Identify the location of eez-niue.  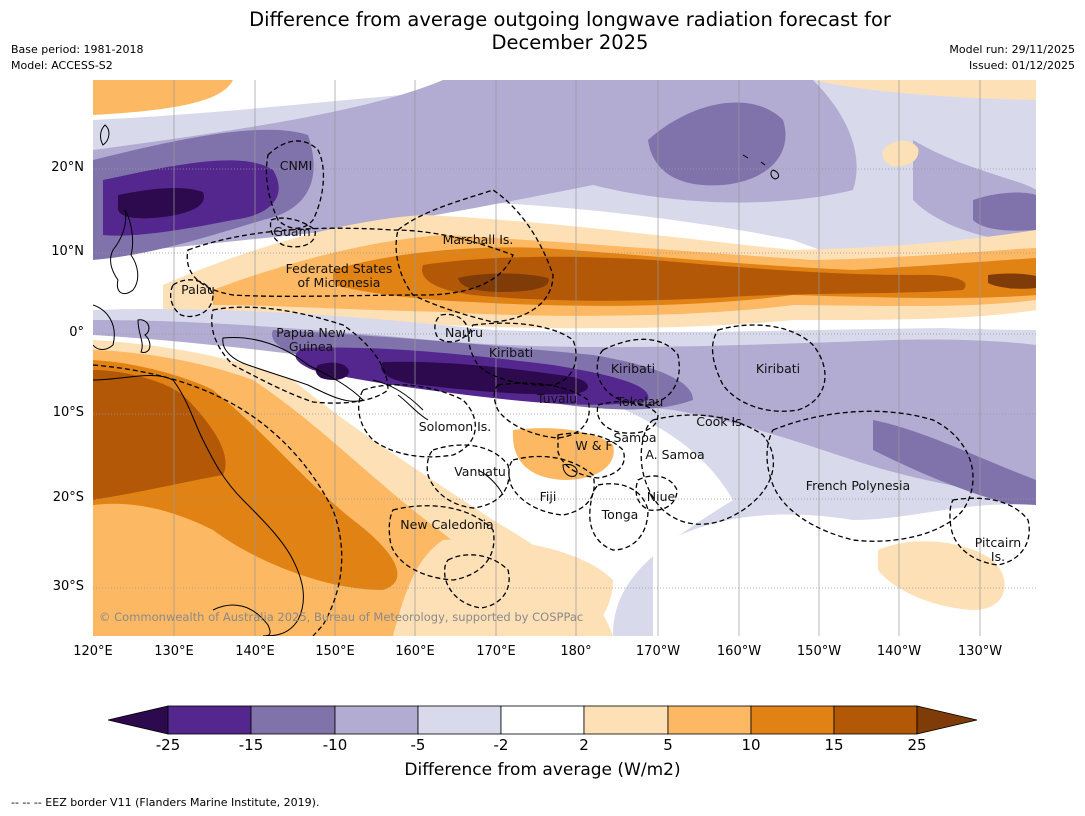
(656, 493).